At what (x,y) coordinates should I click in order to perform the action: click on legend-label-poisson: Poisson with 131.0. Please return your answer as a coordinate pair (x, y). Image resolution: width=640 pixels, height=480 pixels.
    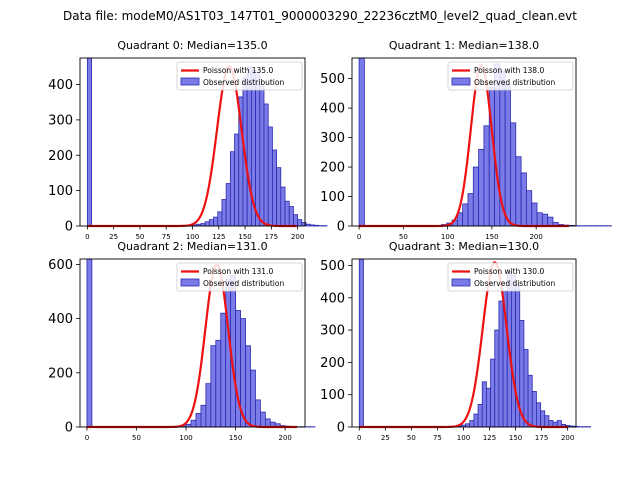
    Looking at the image, I should click on (238, 271).